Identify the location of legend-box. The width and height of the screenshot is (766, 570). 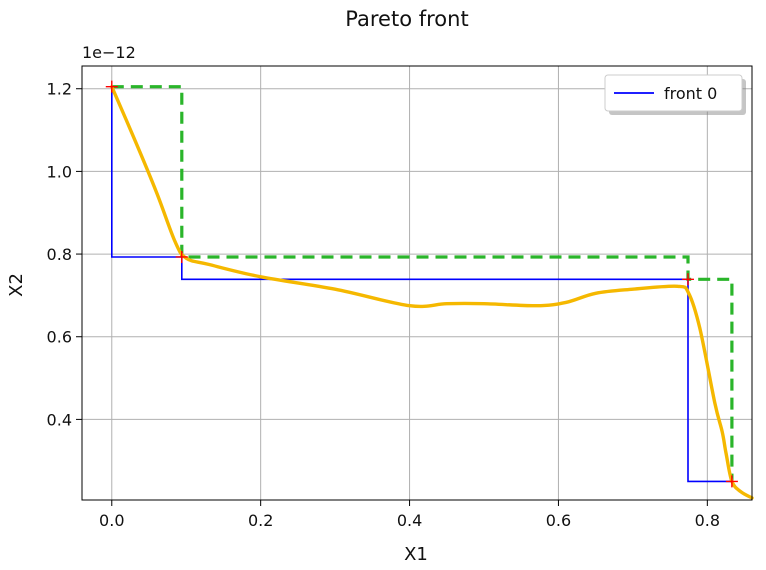
(673, 93).